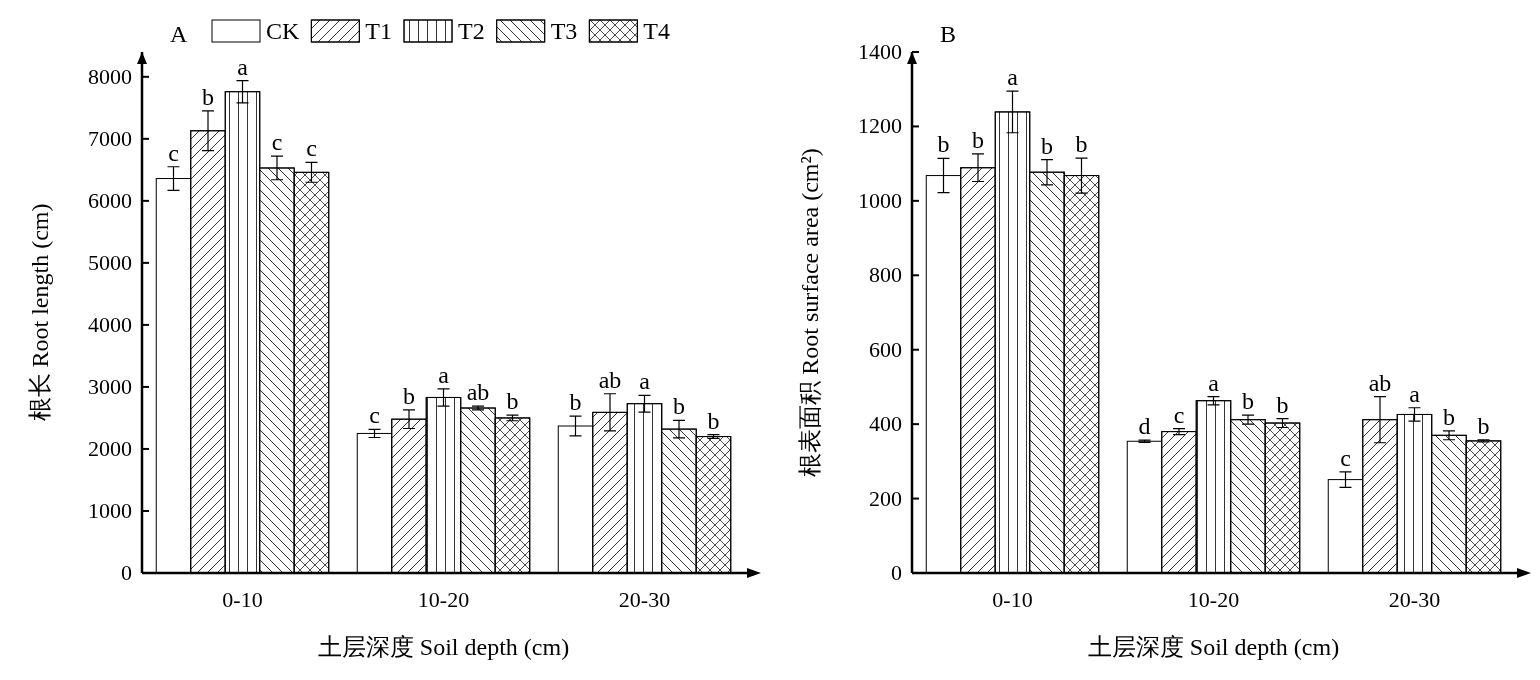 Image resolution: width=1540 pixels, height=680 pixels. Describe the element at coordinates (471, 31) in the screenshot. I see `legend-label: T2` at that location.